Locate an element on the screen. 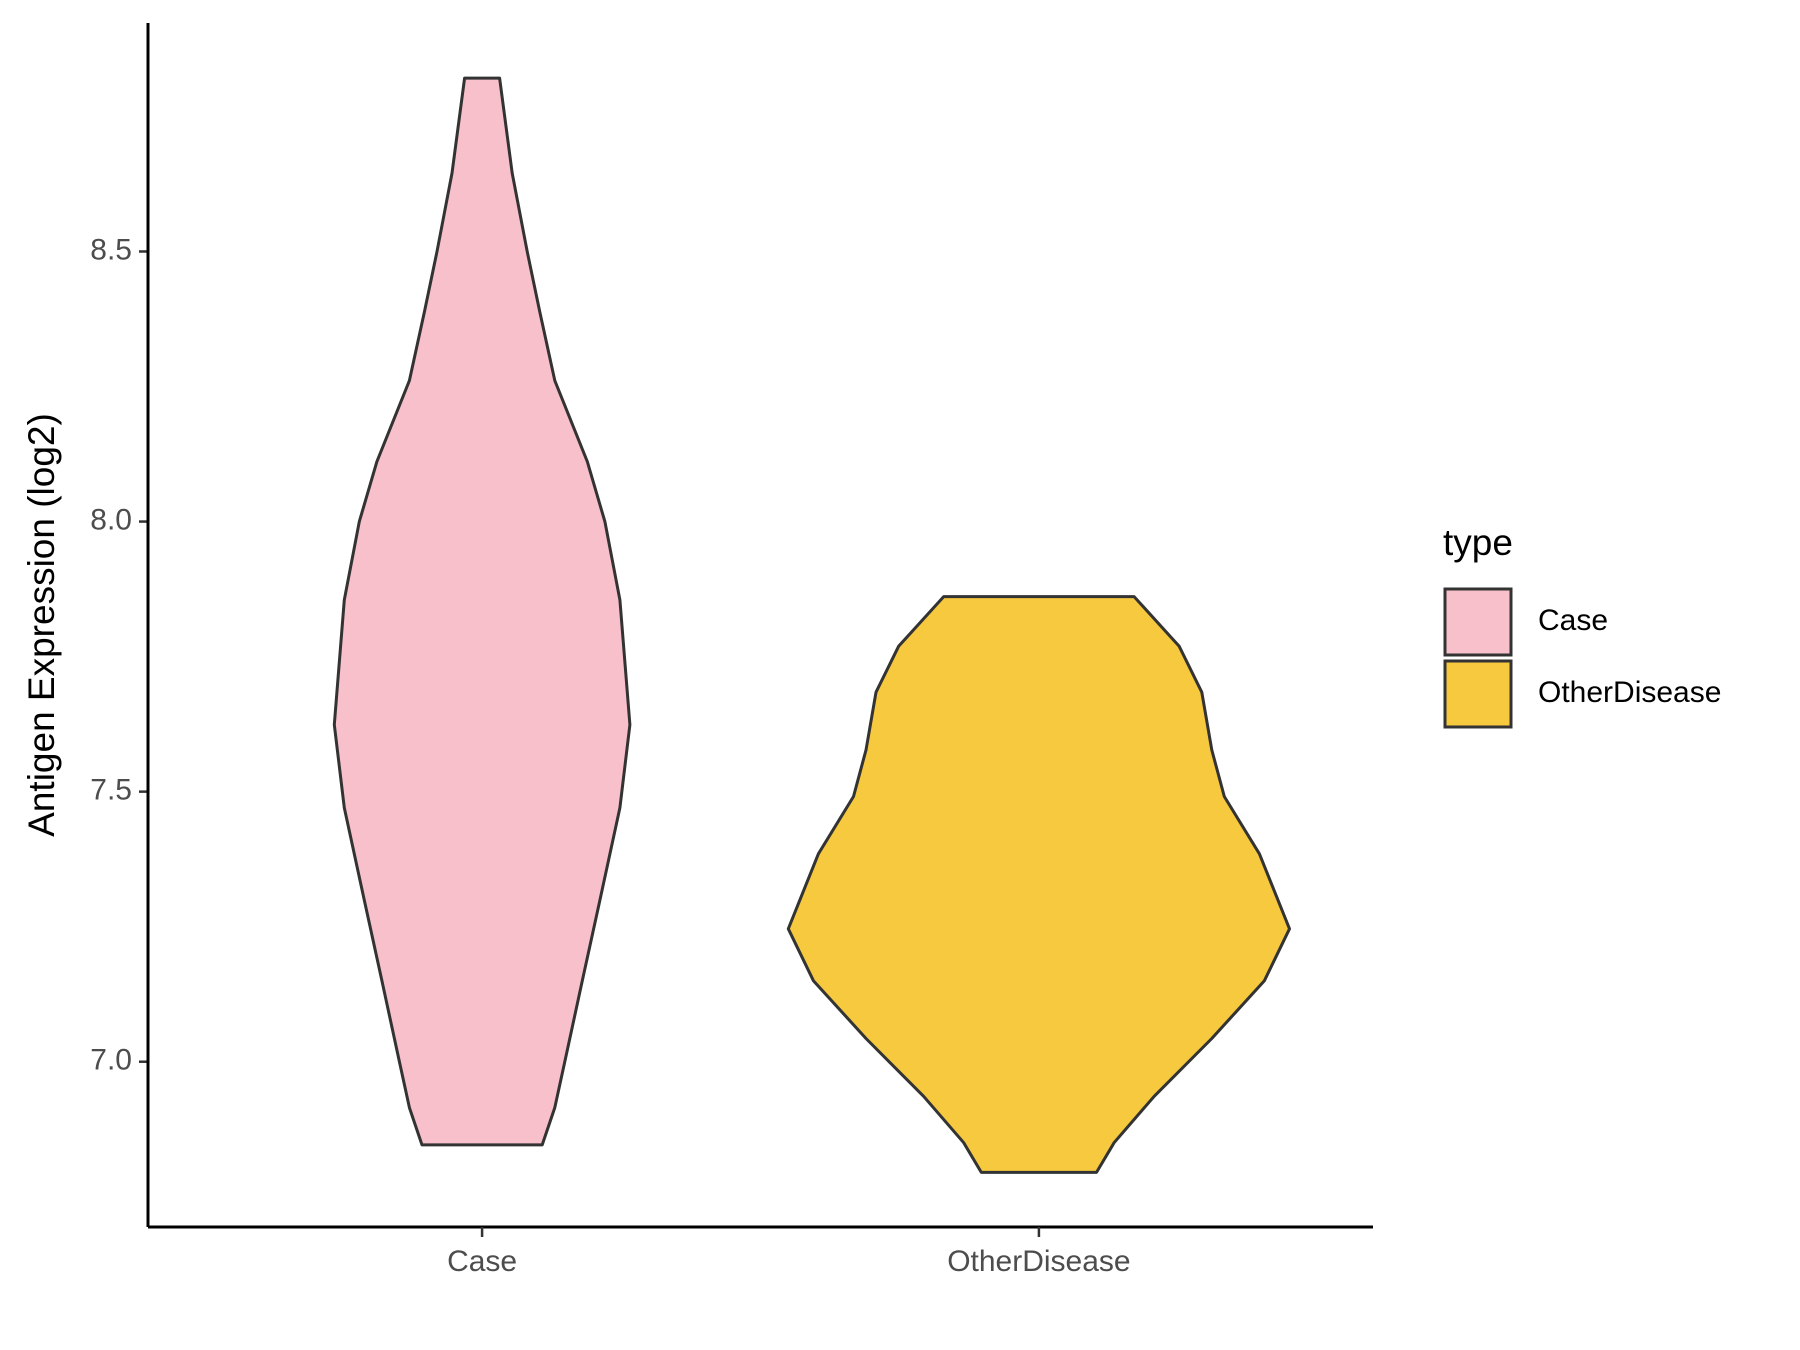  legend-label: Case is located at coordinates (1573, 620).